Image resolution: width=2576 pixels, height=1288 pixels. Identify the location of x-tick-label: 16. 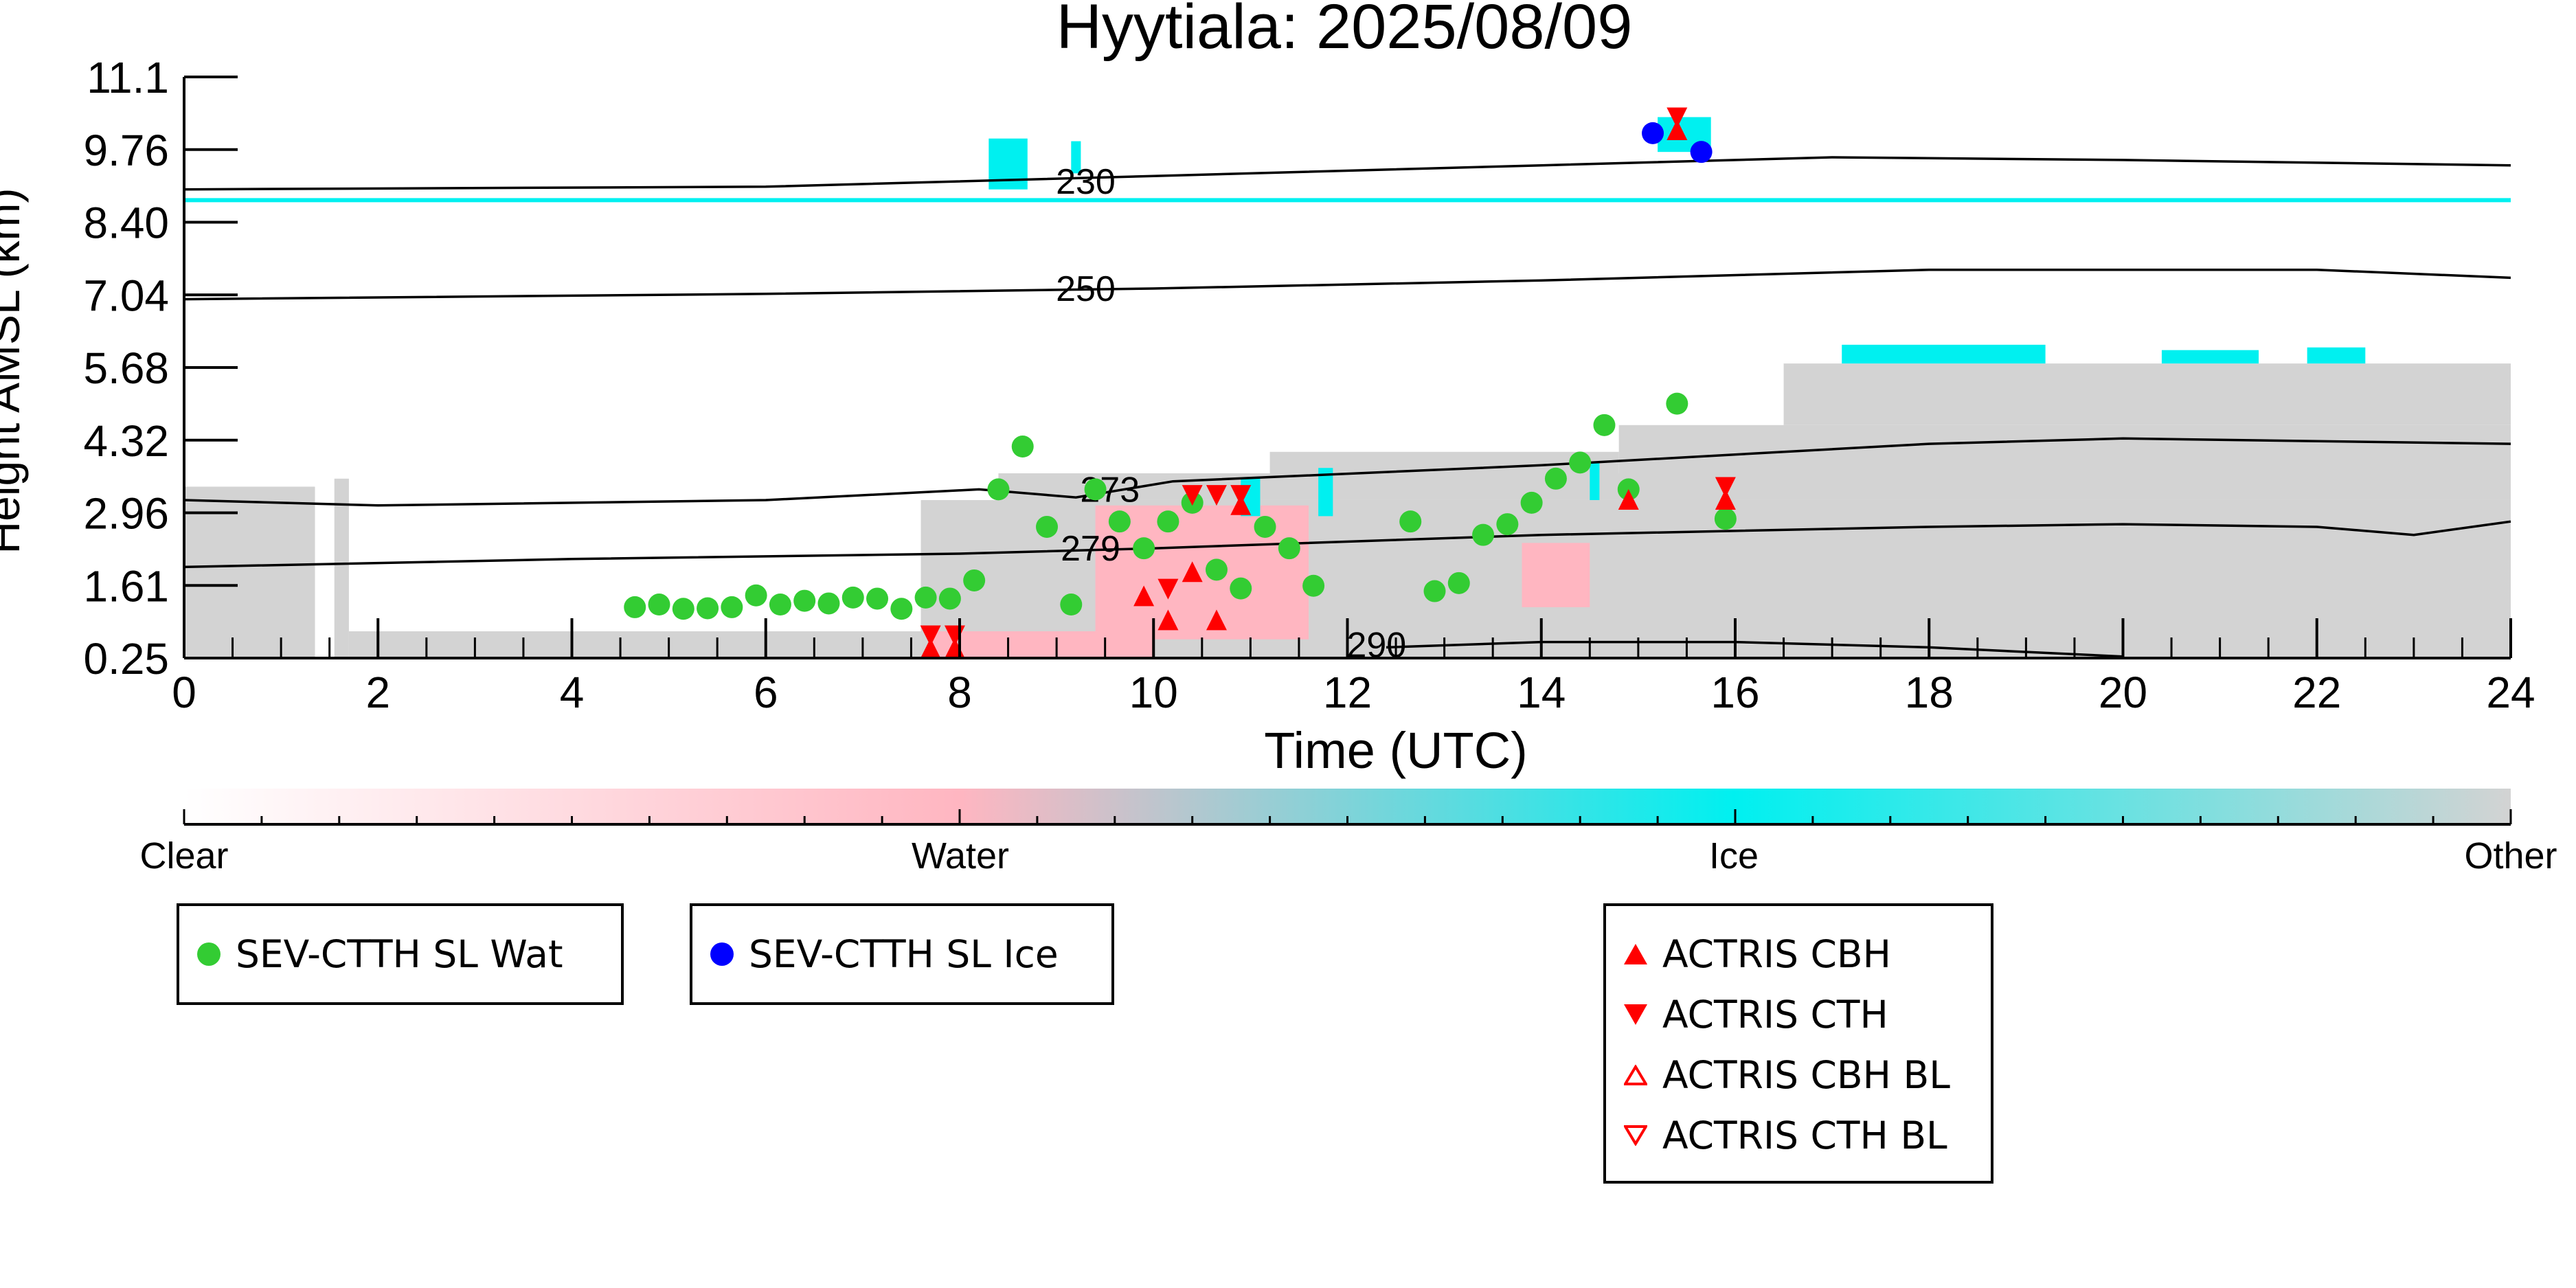
(1734, 692).